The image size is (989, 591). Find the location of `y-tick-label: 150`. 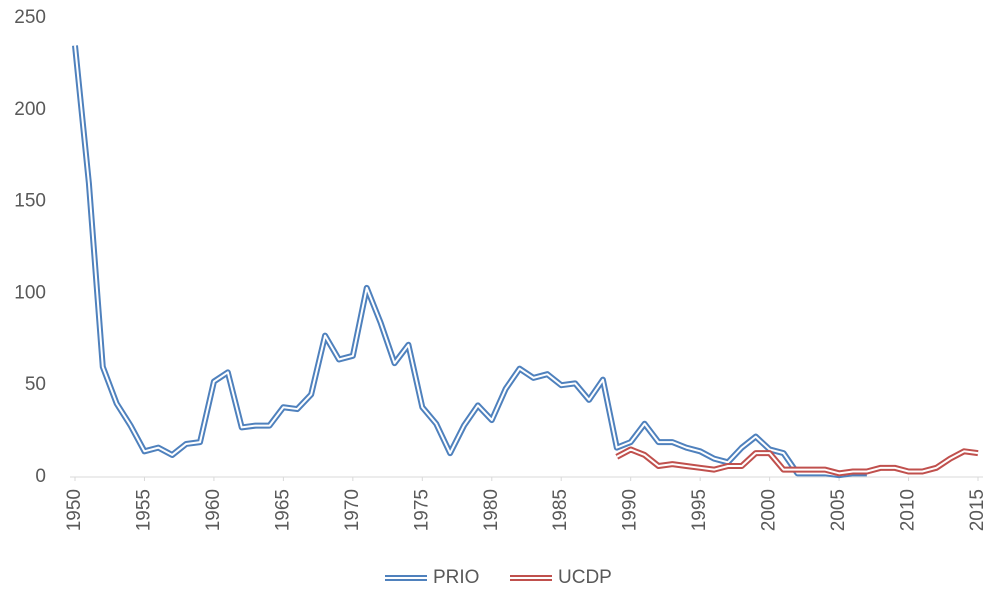

y-tick-label: 150 is located at coordinates (30, 201).